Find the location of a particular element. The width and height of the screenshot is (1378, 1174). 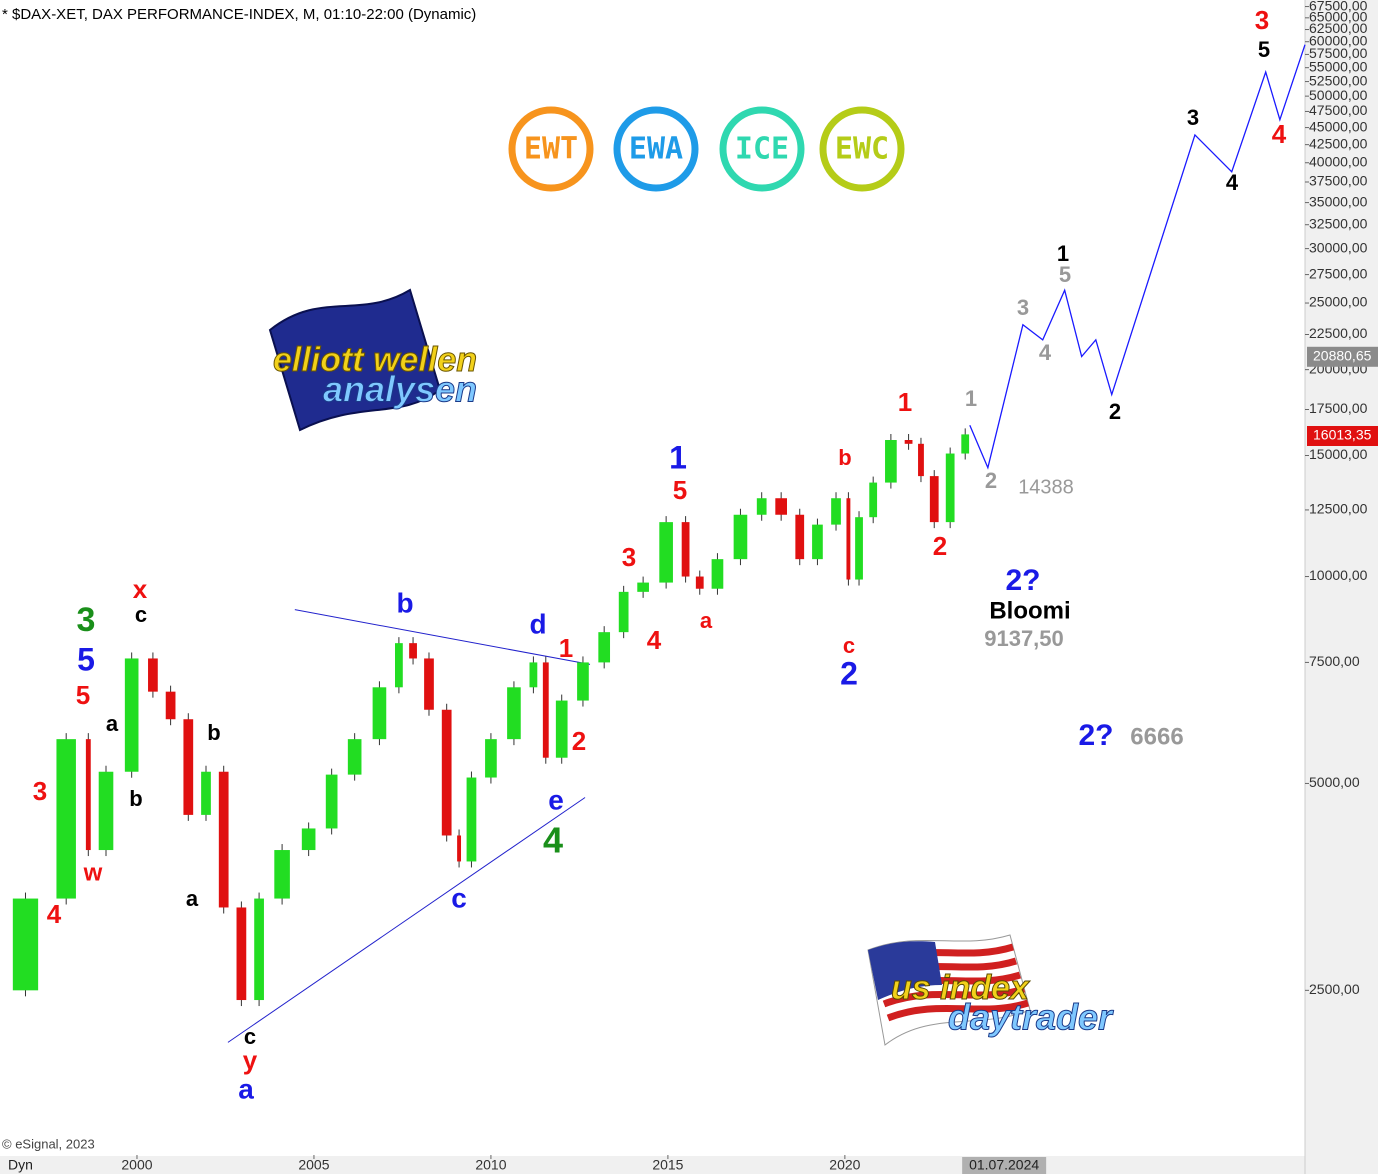

wave-label: a is located at coordinates (246, 1088).